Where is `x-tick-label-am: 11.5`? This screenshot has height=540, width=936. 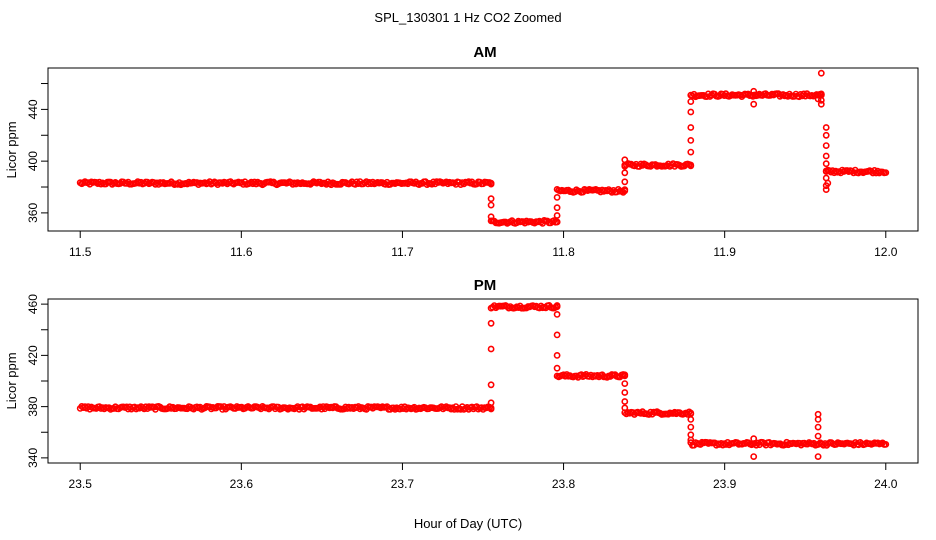 x-tick-label-am: 11.5 is located at coordinates (80, 252).